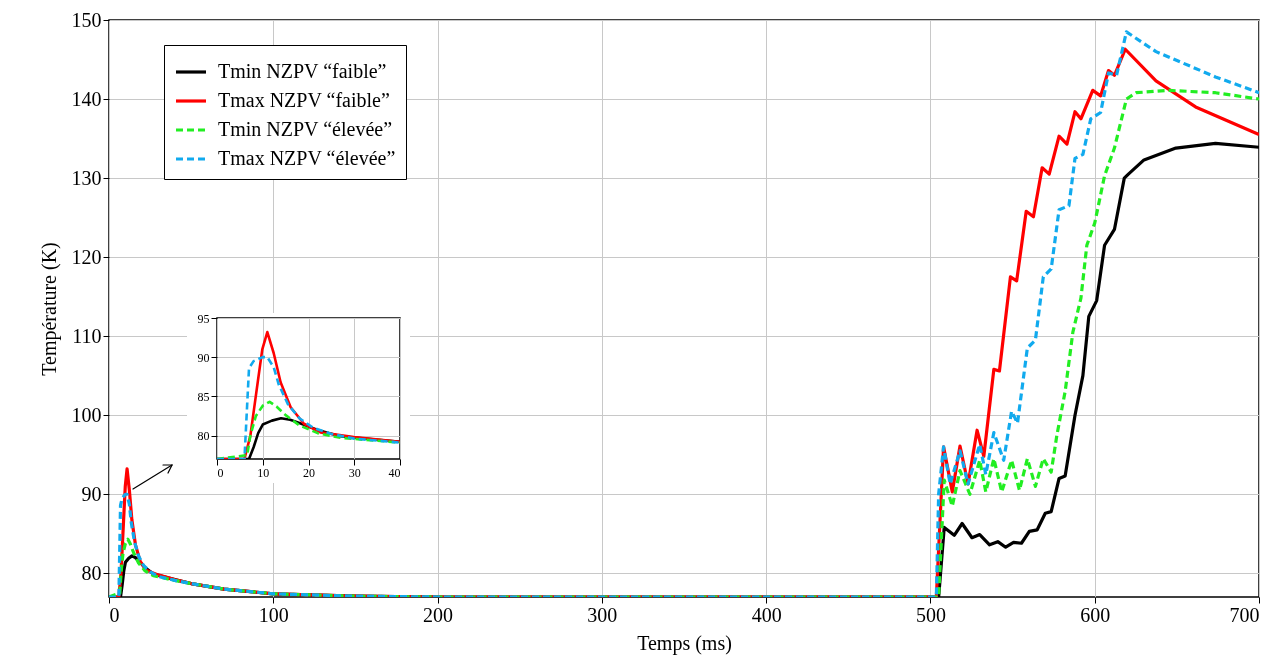 This screenshot has height=666, width=1283. Describe the element at coordinates (602, 614) in the screenshot. I see `x-tick-label: 300` at that location.